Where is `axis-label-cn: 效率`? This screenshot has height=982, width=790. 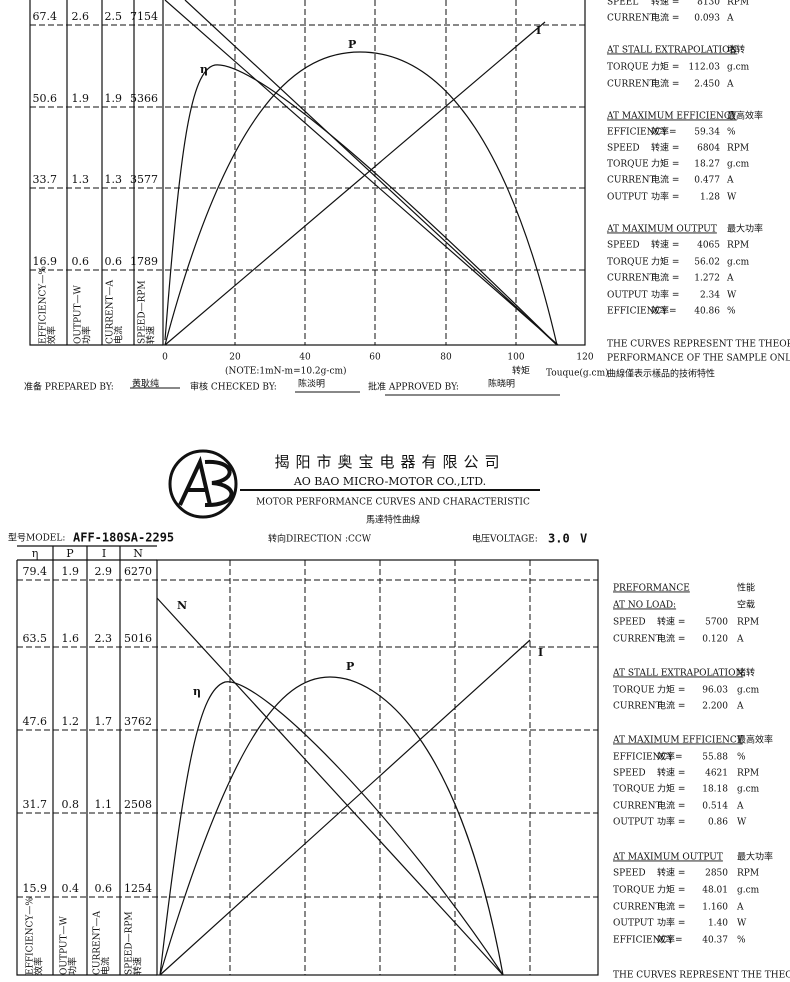
axis-label-cn: 效率 is located at coordinates (52, 335).